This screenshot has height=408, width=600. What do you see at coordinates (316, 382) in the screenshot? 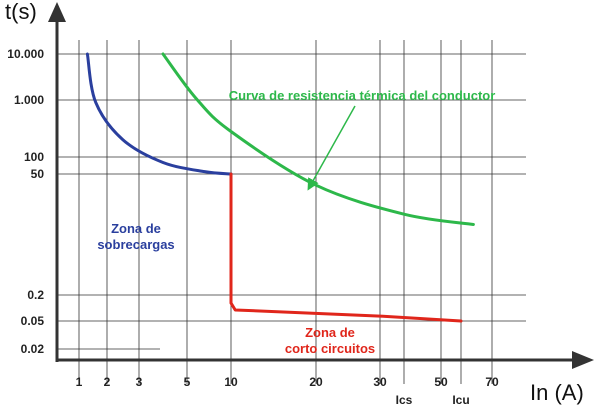
I see `x-tick-label: 20` at bounding box center [316, 382].